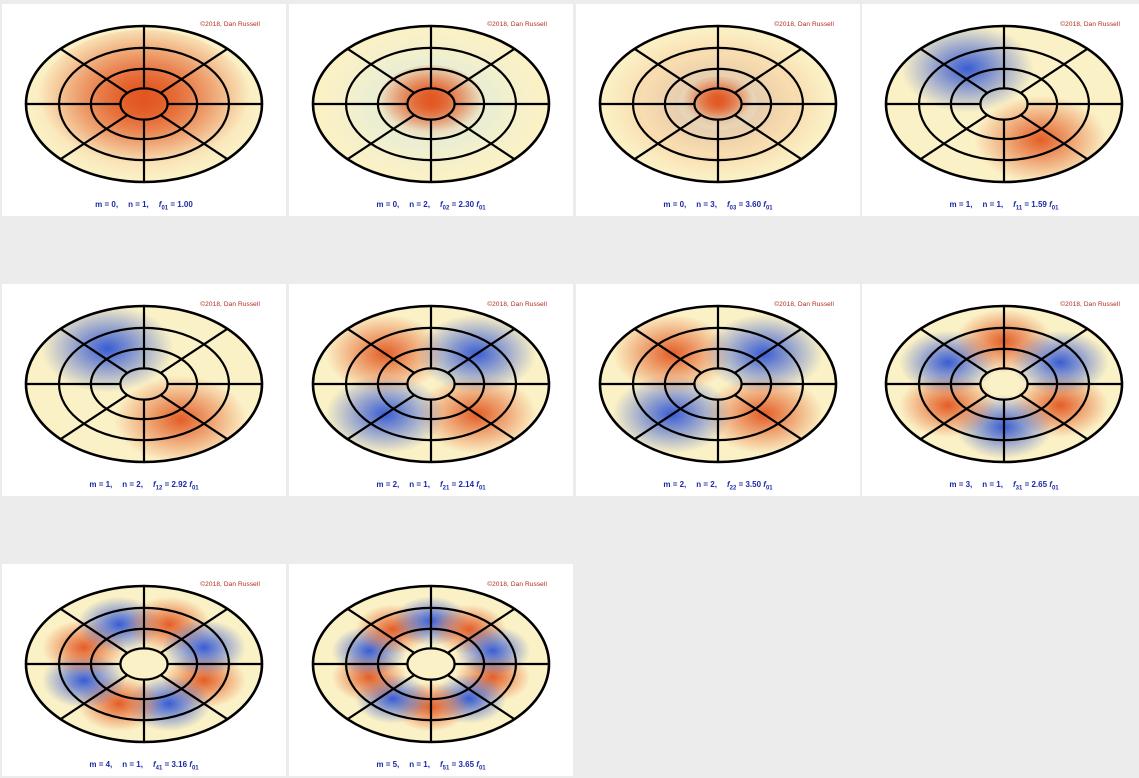  What do you see at coordinates (388, 765) in the screenshot?
I see `m-index: m = 5,` at bounding box center [388, 765].